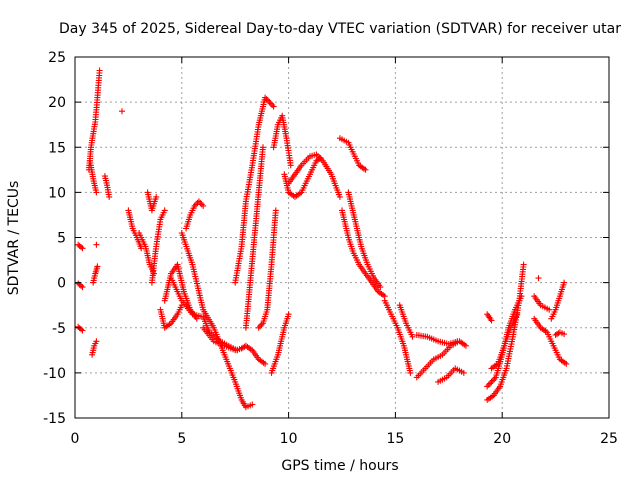 This screenshot has width=640, height=480. What do you see at coordinates (504, 341) in the screenshot?
I see `series-al` at bounding box center [504, 341].